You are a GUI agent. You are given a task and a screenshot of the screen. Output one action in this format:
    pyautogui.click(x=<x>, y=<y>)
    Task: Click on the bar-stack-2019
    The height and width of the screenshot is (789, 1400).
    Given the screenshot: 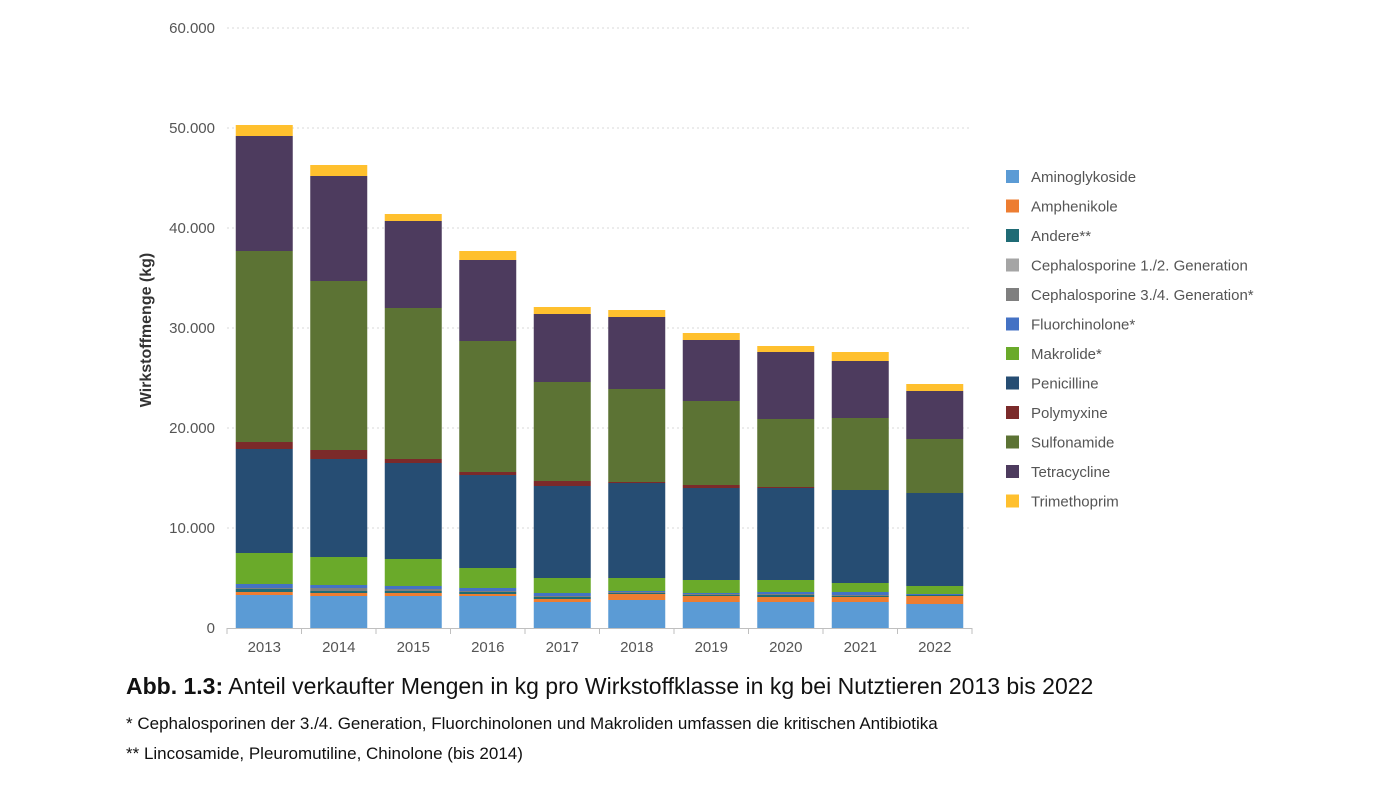 What is the action you would take?
    pyautogui.click(x=711, y=480)
    